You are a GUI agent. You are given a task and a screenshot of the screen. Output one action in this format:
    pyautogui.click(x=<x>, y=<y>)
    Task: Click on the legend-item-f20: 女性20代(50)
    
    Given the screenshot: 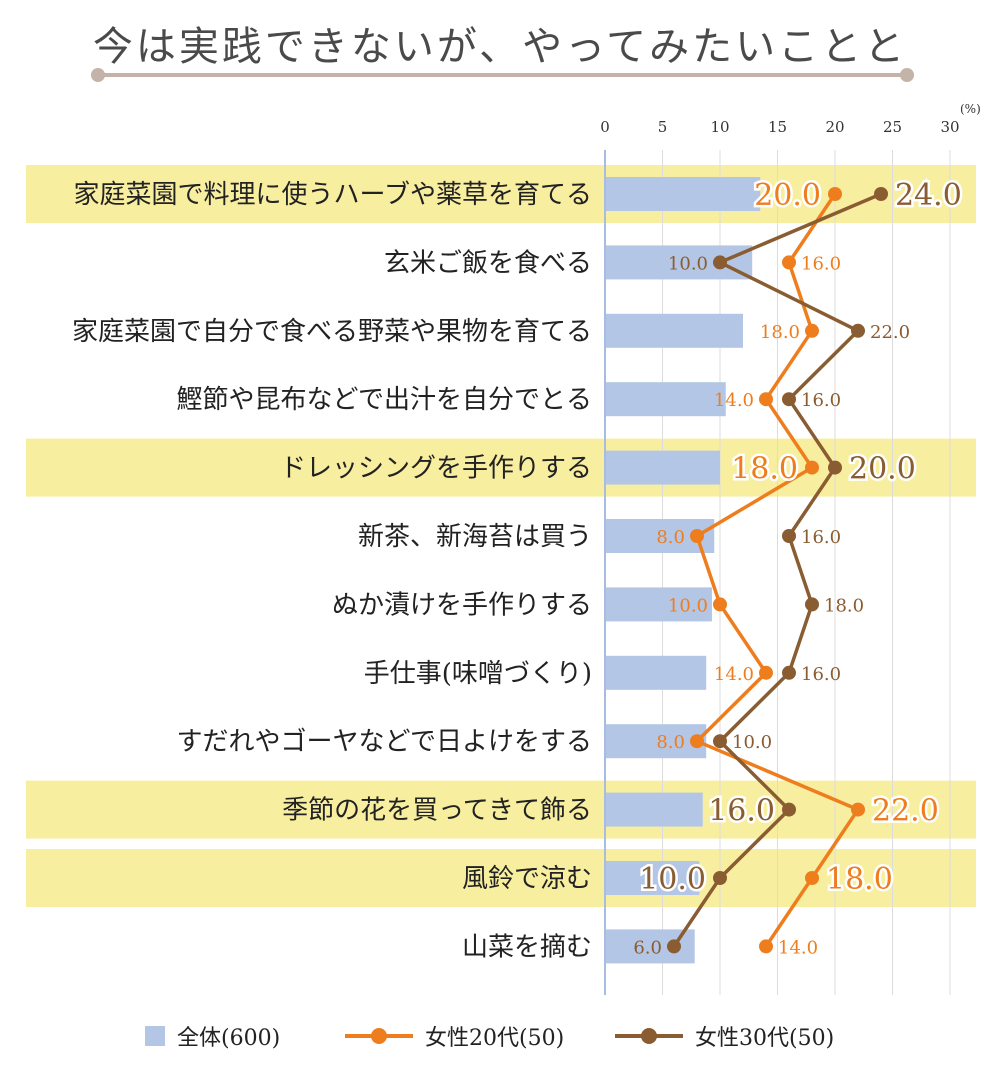 What is the action you would take?
    pyautogui.click(x=454, y=1036)
    